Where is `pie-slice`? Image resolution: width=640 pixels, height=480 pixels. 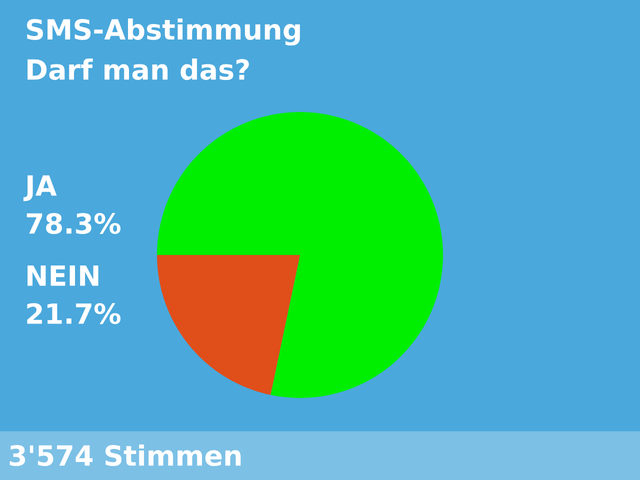 pie-slice is located at coordinates (228, 325).